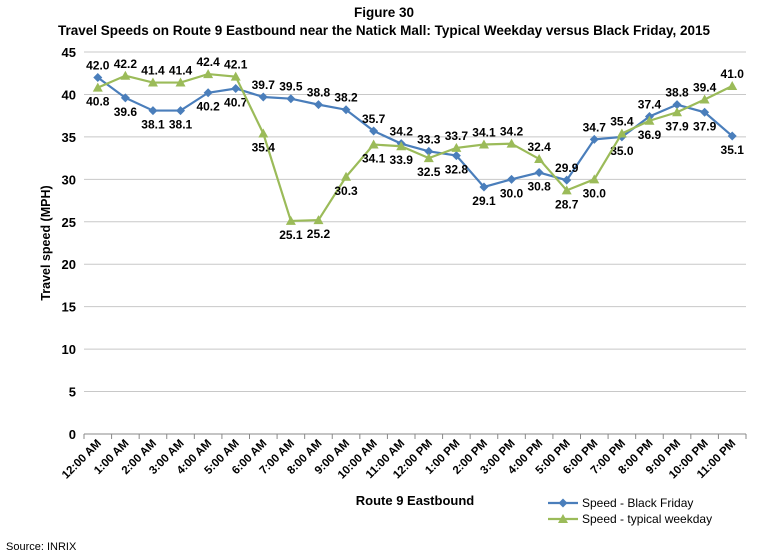 Image resolution: width=768 pixels, height=557 pixels. I want to click on data-label: 42.1, so click(236, 65).